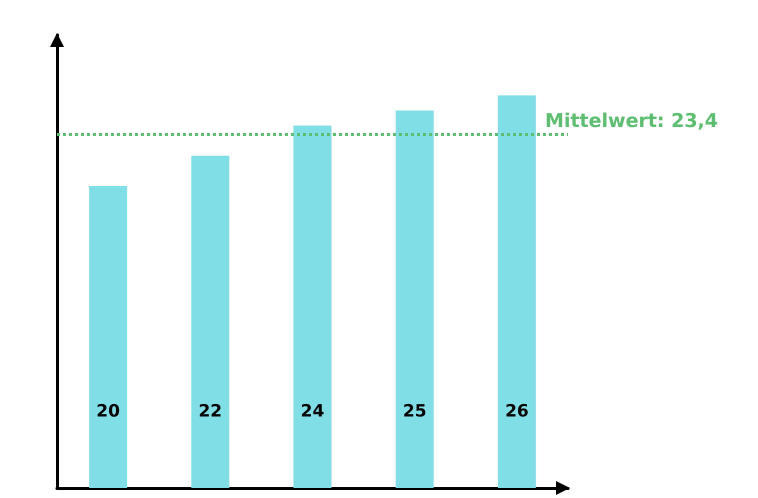 The height and width of the screenshot is (498, 758). I want to click on data-label: 20, so click(108, 412).